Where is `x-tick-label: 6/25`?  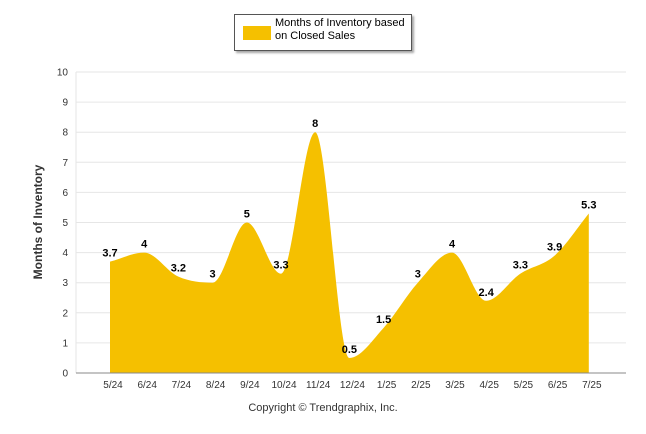
x-tick-label: 6/25 is located at coordinates (558, 385).